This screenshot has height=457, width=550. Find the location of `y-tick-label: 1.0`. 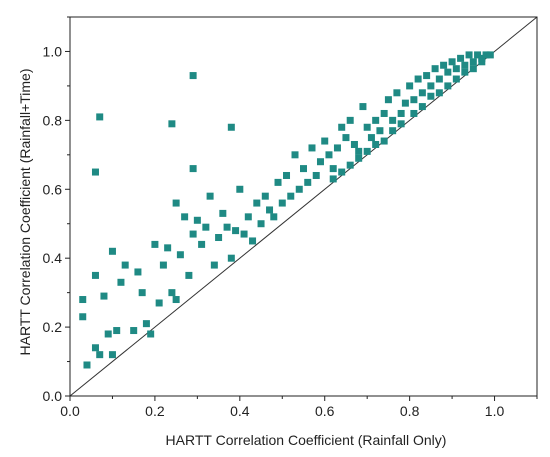

y-tick-label: 1.0 is located at coordinates (53, 51).